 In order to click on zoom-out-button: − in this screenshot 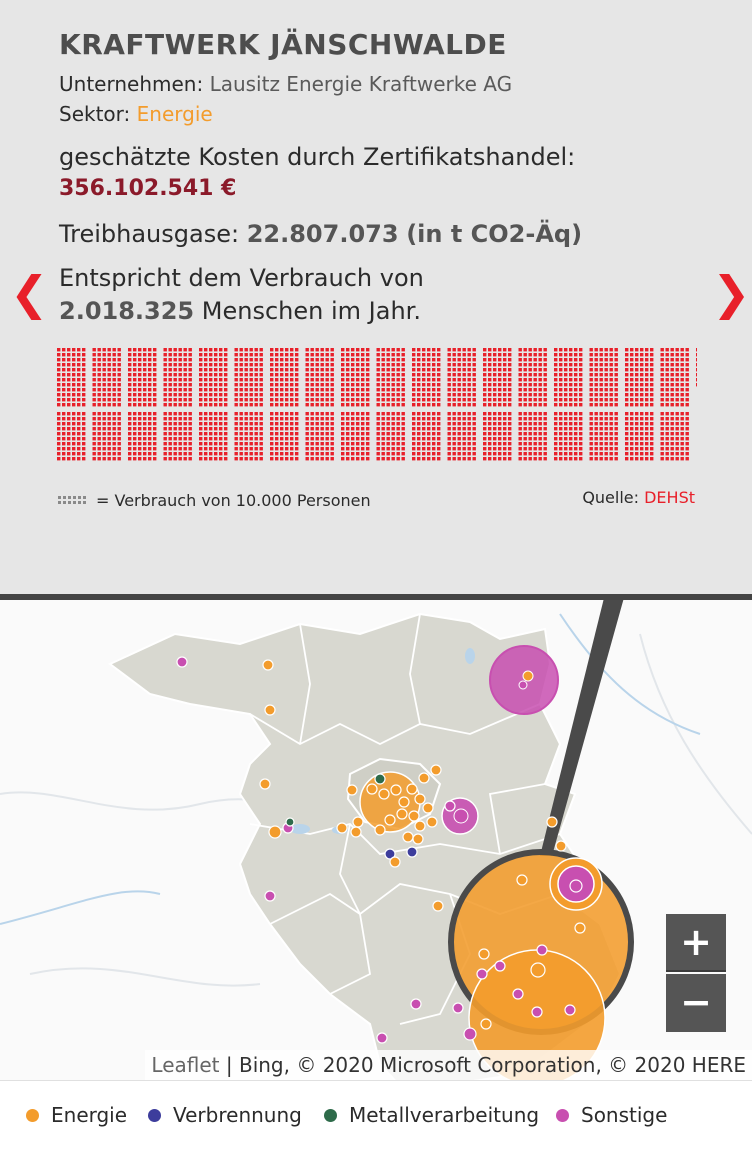, I will do `click(696, 1003)`.